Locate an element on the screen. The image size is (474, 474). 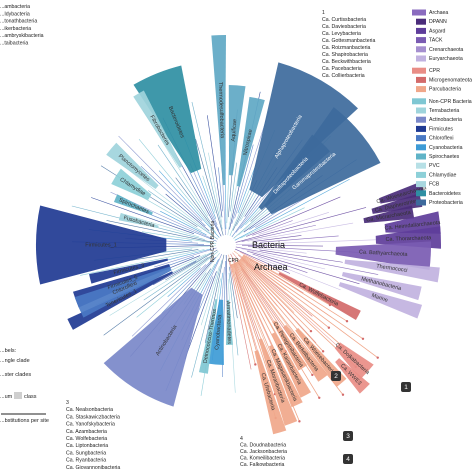
legend-label: Bacteroidetes is located at coordinates (445, 194).